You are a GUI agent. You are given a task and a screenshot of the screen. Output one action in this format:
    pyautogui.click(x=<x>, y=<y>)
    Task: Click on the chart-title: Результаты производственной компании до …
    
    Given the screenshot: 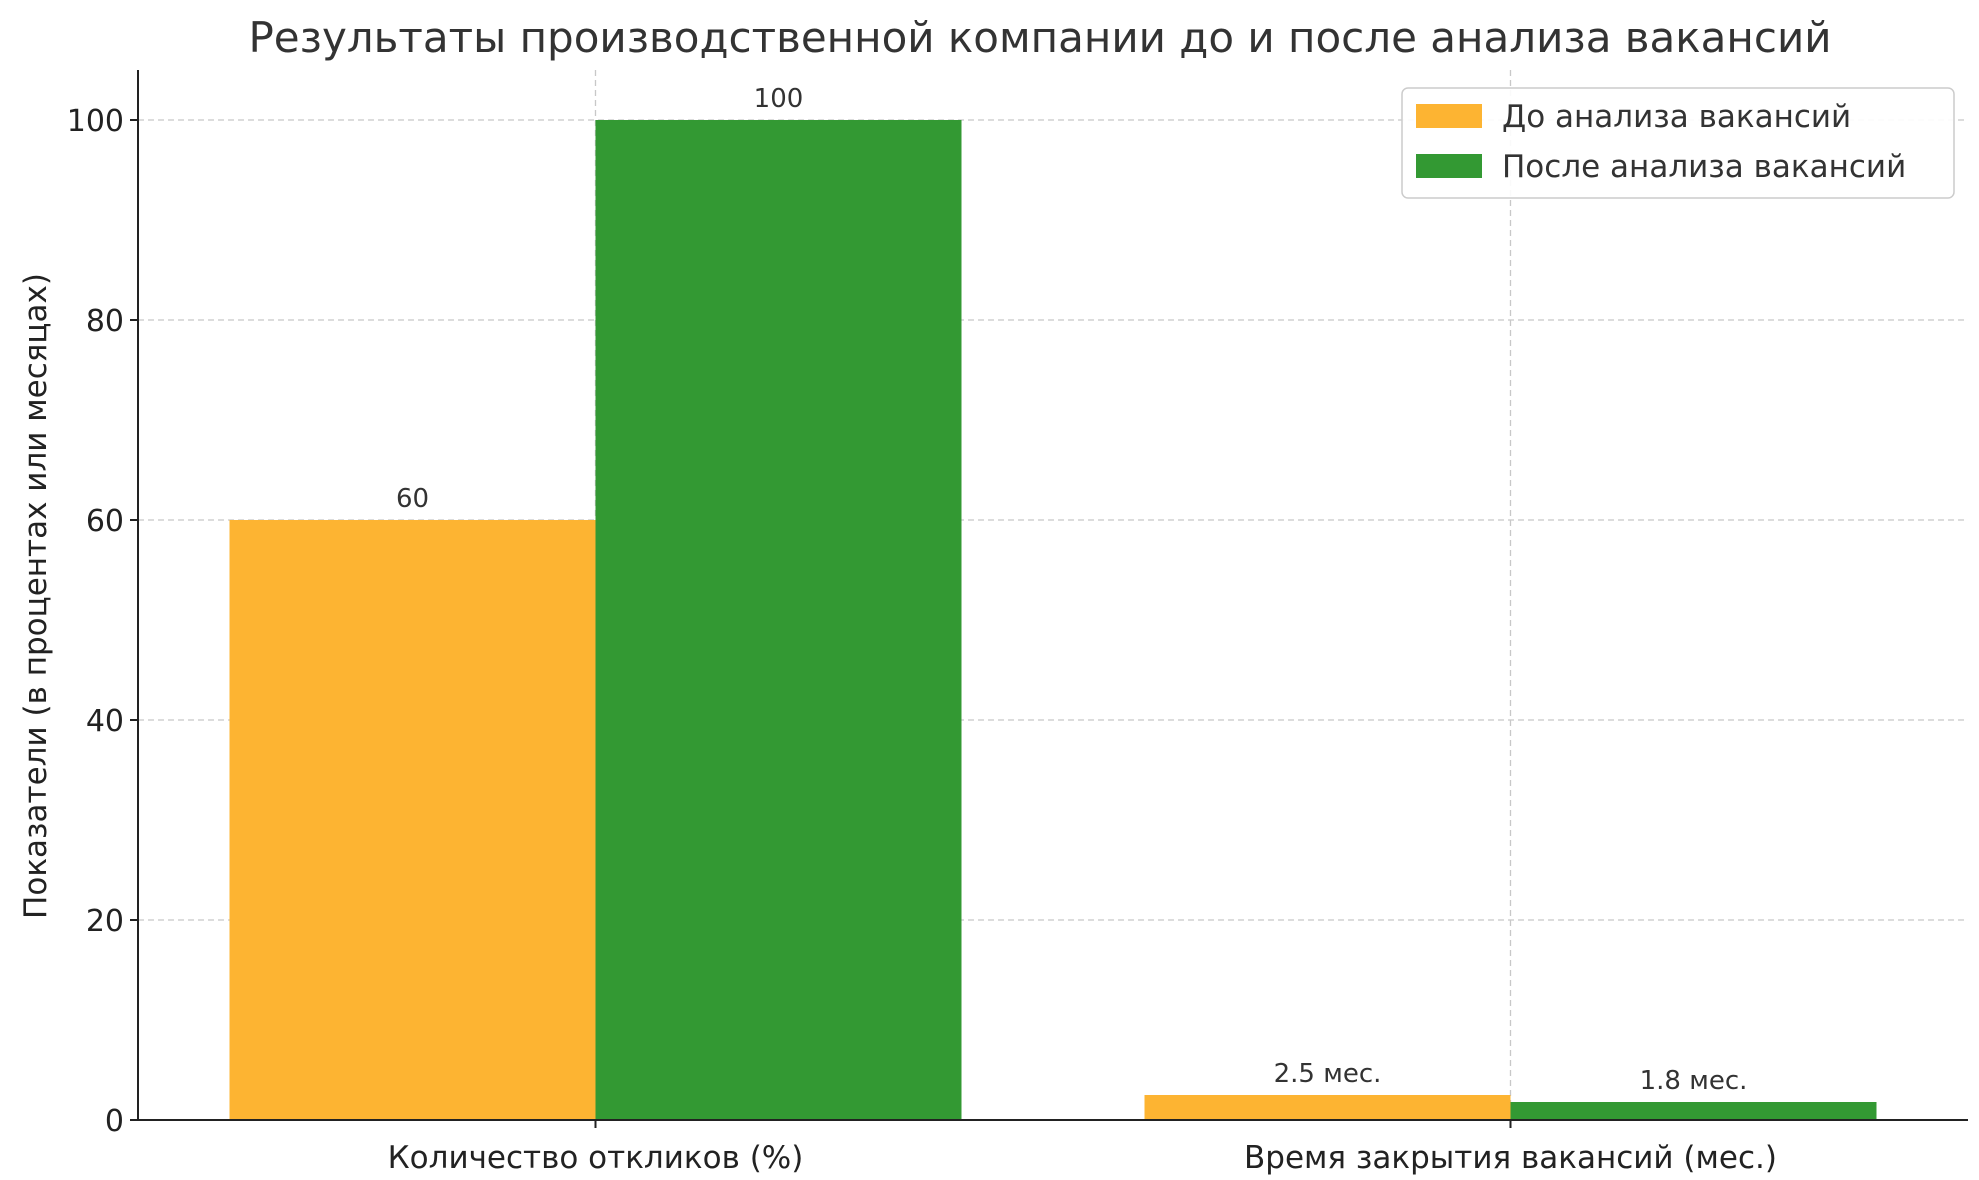 What is the action you would take?
    pyautogui.click(x=1039, y=37)
    